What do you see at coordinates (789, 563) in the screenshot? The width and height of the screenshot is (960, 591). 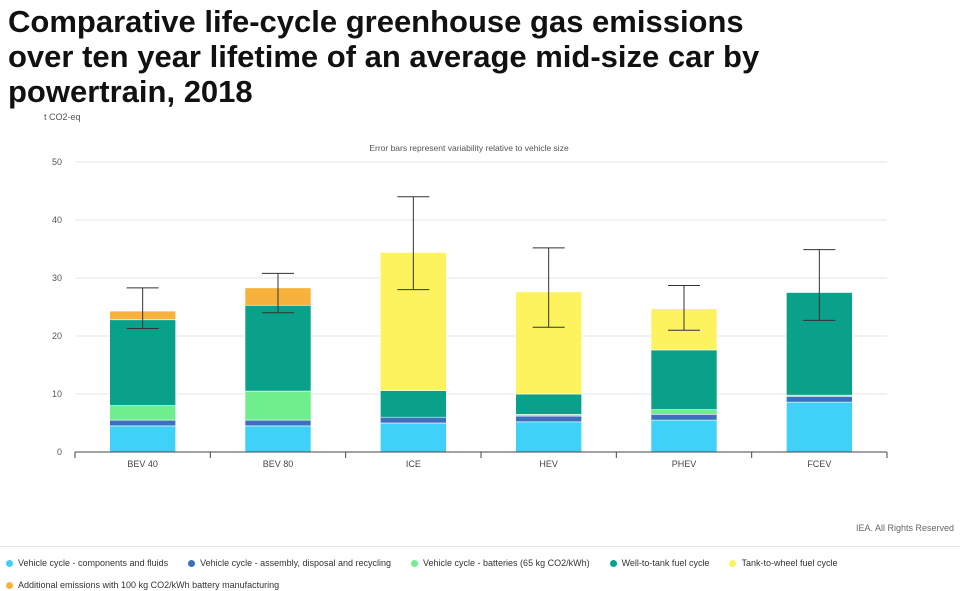 I see `legend-label: Tank-to-wheel fuel cycle` at bounding box center [789, 563].